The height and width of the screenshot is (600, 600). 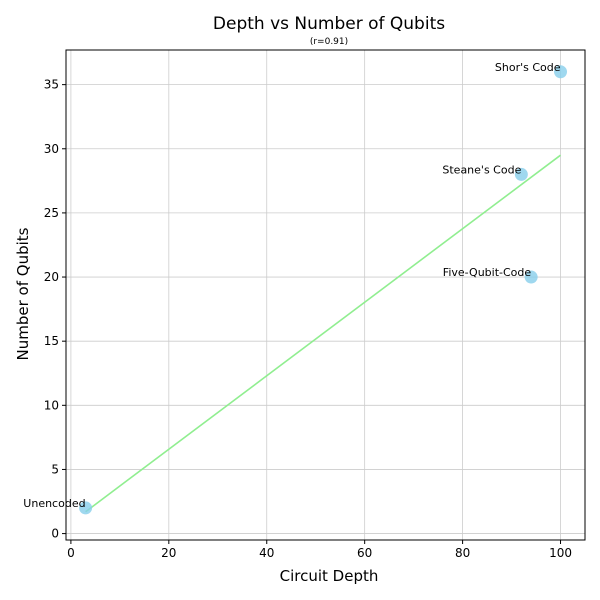 I want to click on x-tick-label: 80, so click(x=462, y=553).